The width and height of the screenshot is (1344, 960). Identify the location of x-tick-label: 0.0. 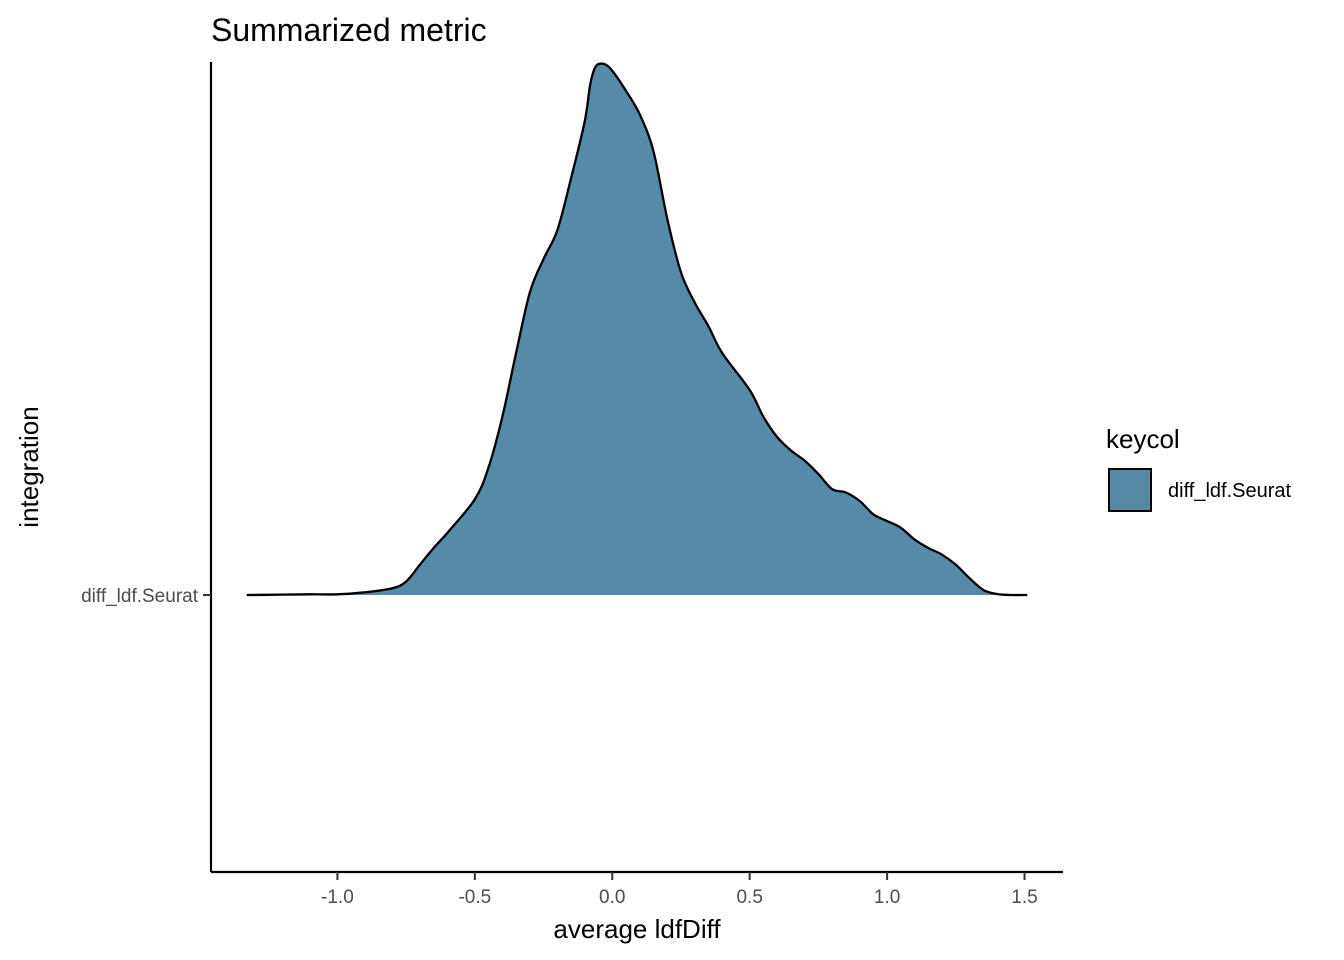
(612, 897).